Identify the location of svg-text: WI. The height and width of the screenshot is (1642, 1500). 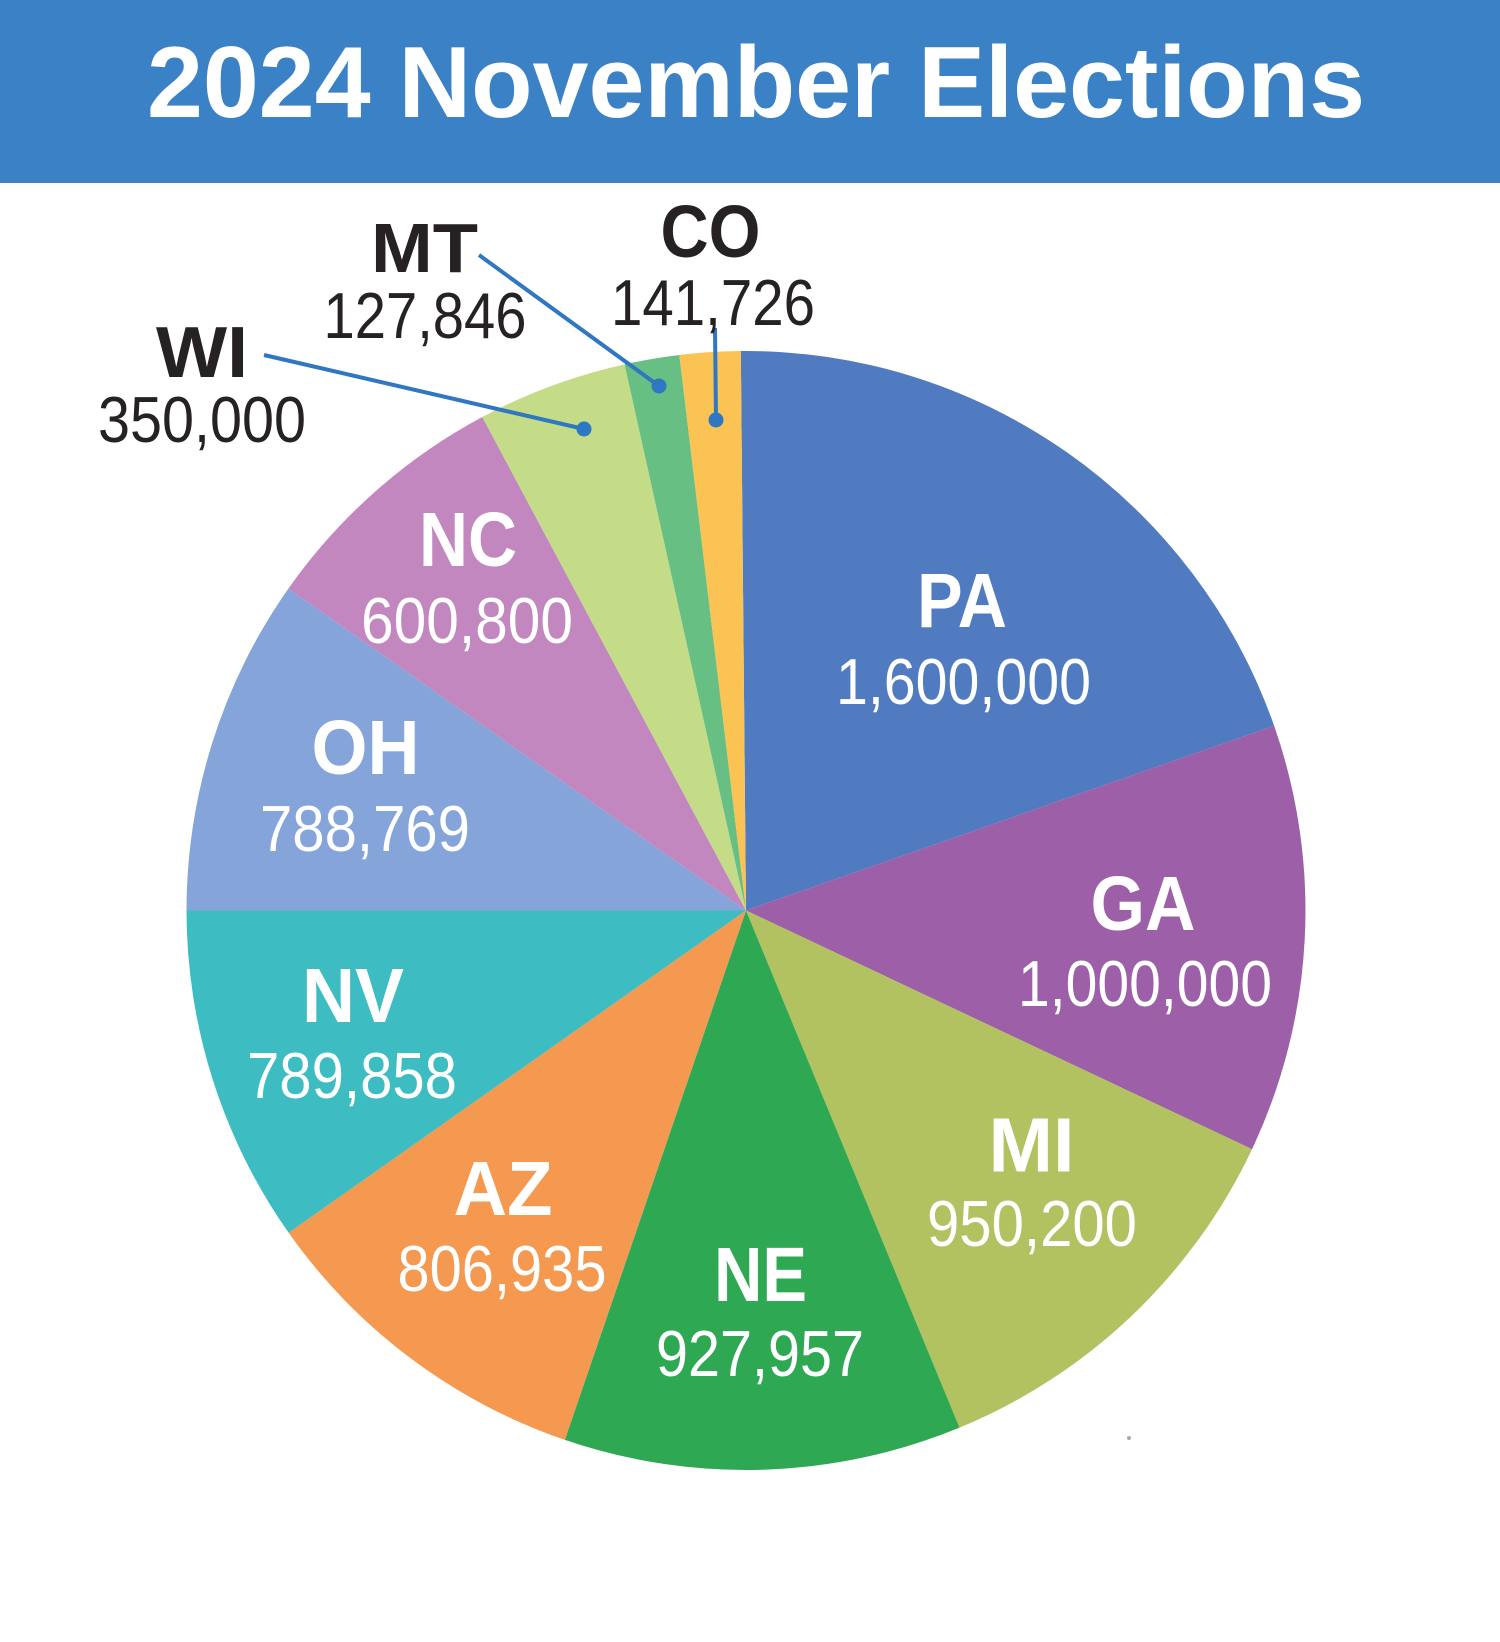
(202, 353).